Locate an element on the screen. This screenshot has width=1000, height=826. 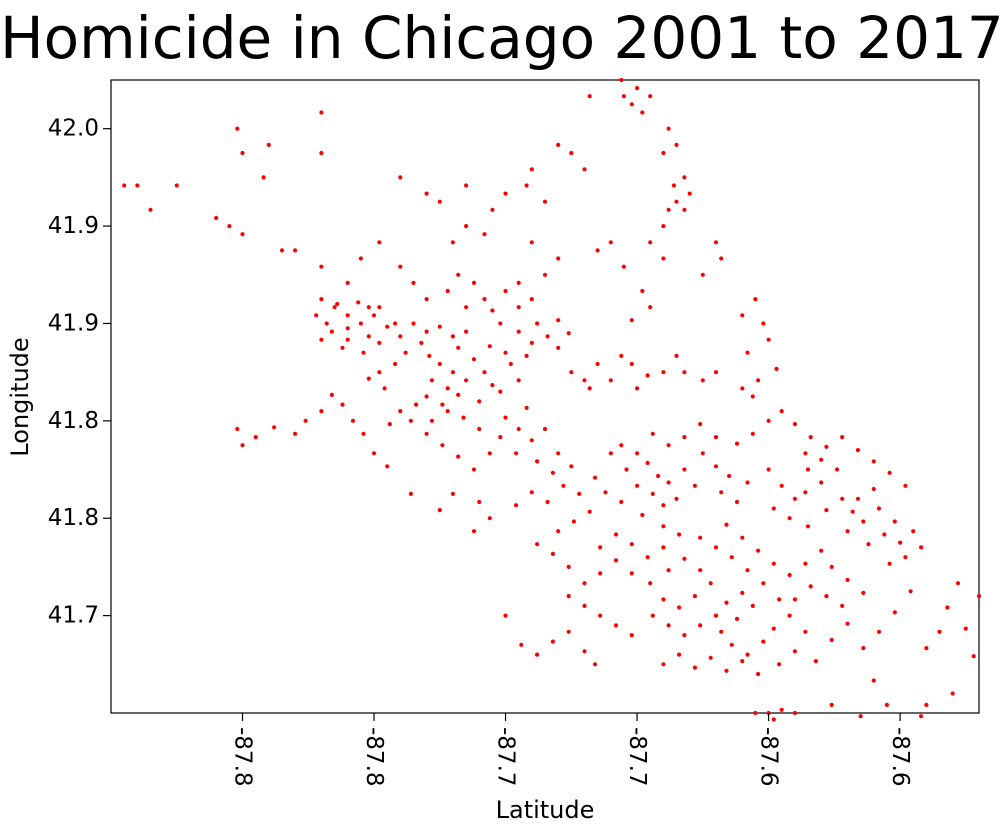
x-tick-label-2: -87.7 is located at coordinates (506, 757).